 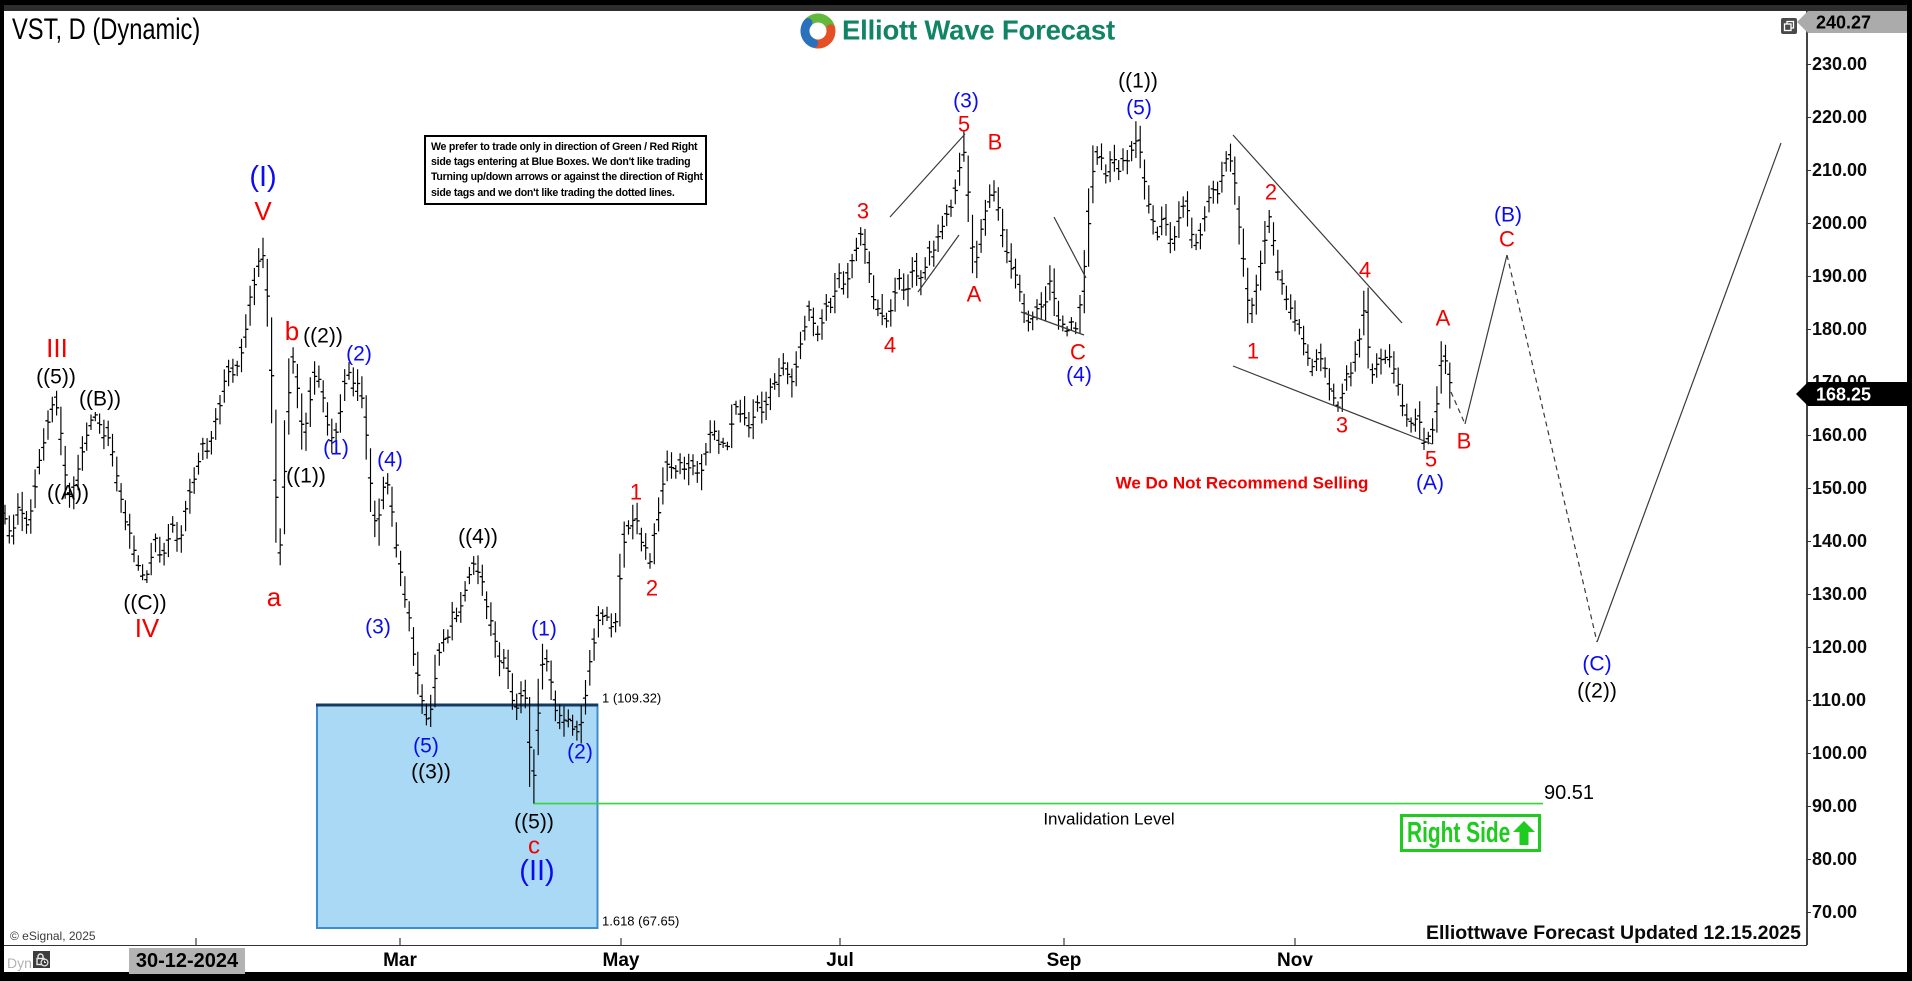 What do you see at coordinates (1569, 793) in the screenshot?
I see `svg-text: 90.51` at bounding box center [1569, 793].